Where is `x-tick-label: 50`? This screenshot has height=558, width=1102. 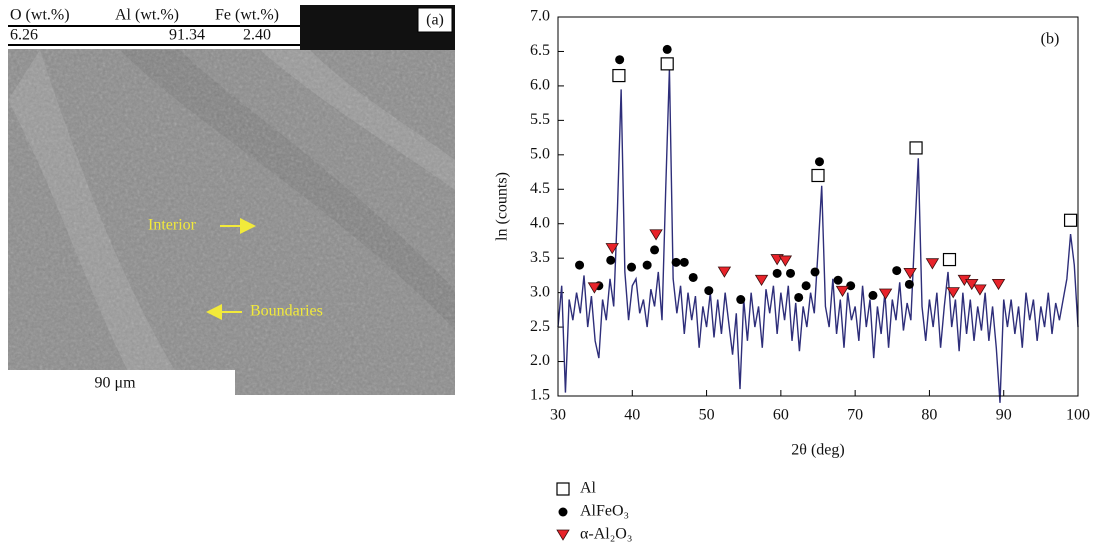
x-tick-label: 50 is located at coordinates (707, 415).